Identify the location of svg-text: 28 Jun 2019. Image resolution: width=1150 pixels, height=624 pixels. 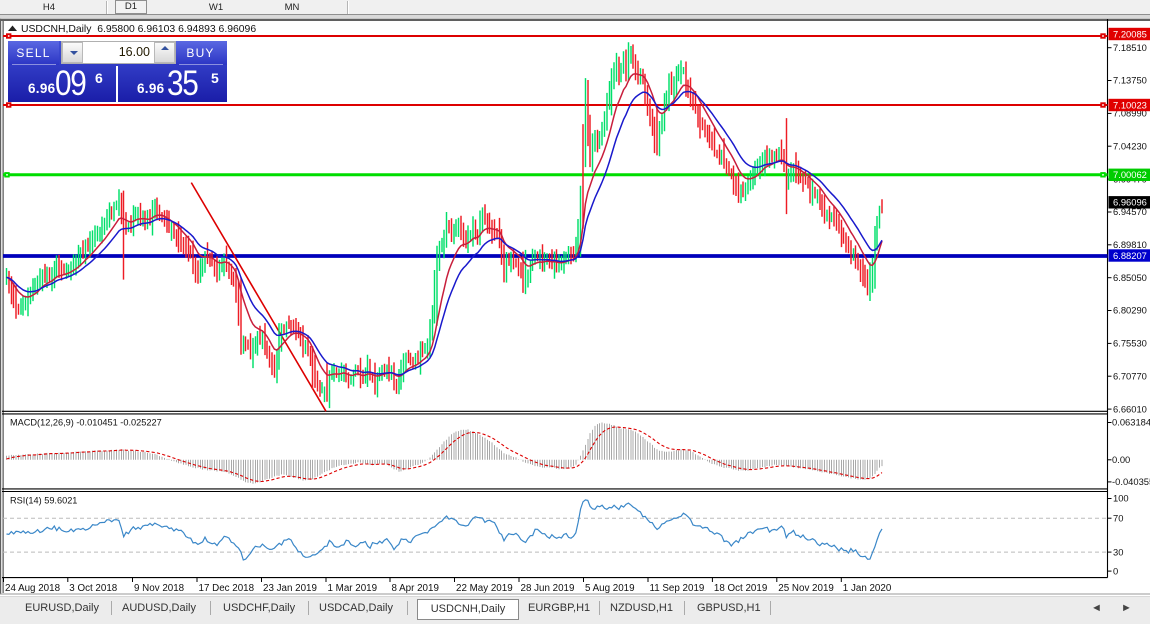
(548, 588).